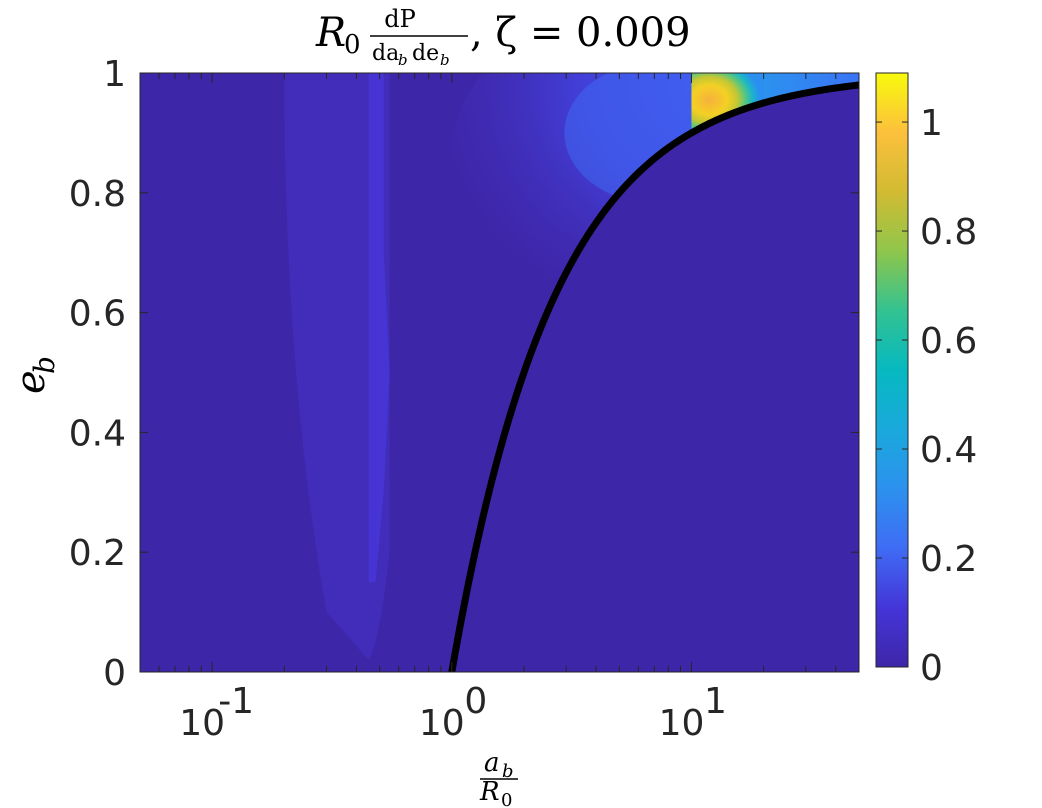 The image size is (1042, 808). What do you see at coordinates (97, 553) in the screenshot?
I see `y-tick-label: 0.2` at bounding box center [97, 553].